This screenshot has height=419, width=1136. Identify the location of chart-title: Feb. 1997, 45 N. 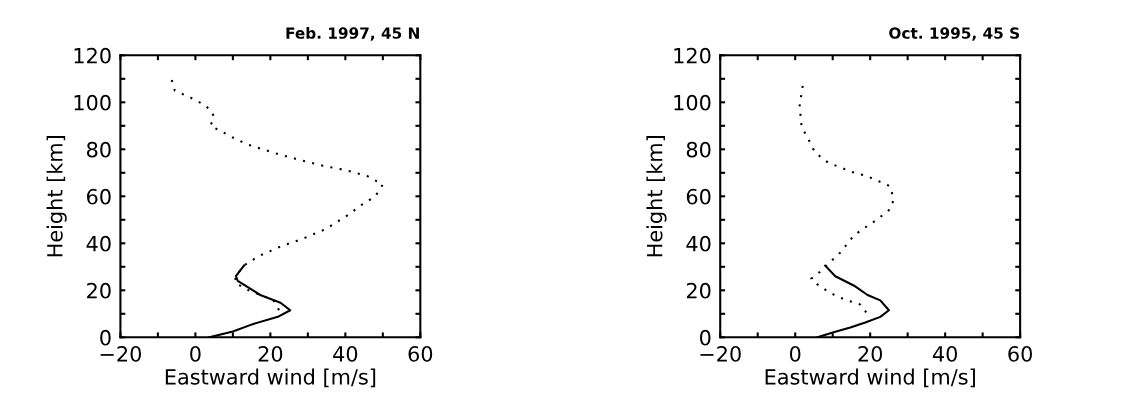
(352, 34).